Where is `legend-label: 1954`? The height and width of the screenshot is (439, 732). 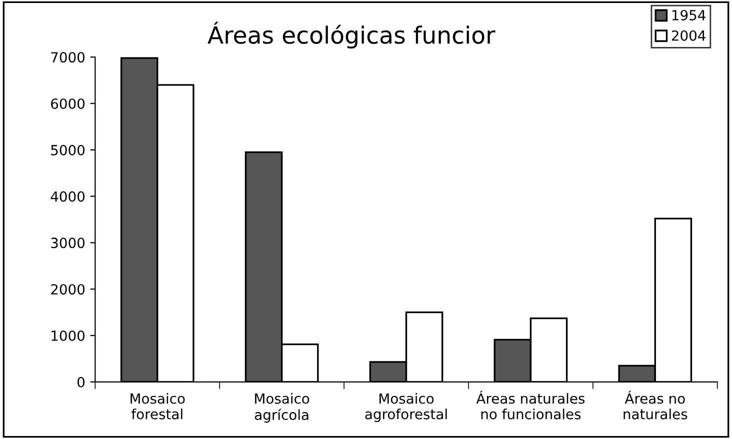 legend-label: 1954 is located at coordinates (689, 15).